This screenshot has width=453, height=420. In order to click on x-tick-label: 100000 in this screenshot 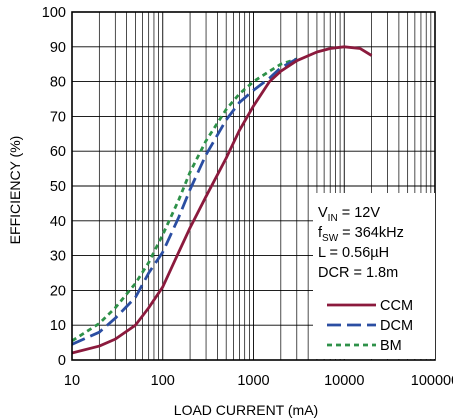, I will do `click(432, 381)`.